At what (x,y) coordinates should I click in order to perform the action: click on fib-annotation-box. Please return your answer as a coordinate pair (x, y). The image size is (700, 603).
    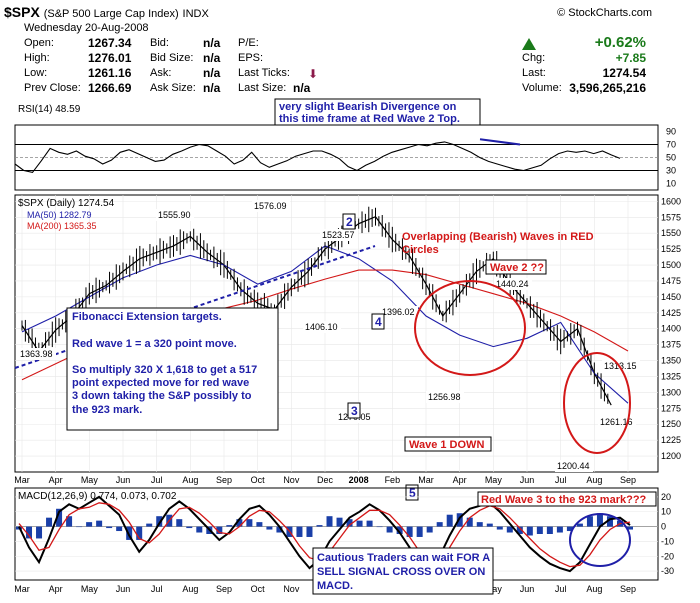
    Looking at the image, I should click on (172, 369).